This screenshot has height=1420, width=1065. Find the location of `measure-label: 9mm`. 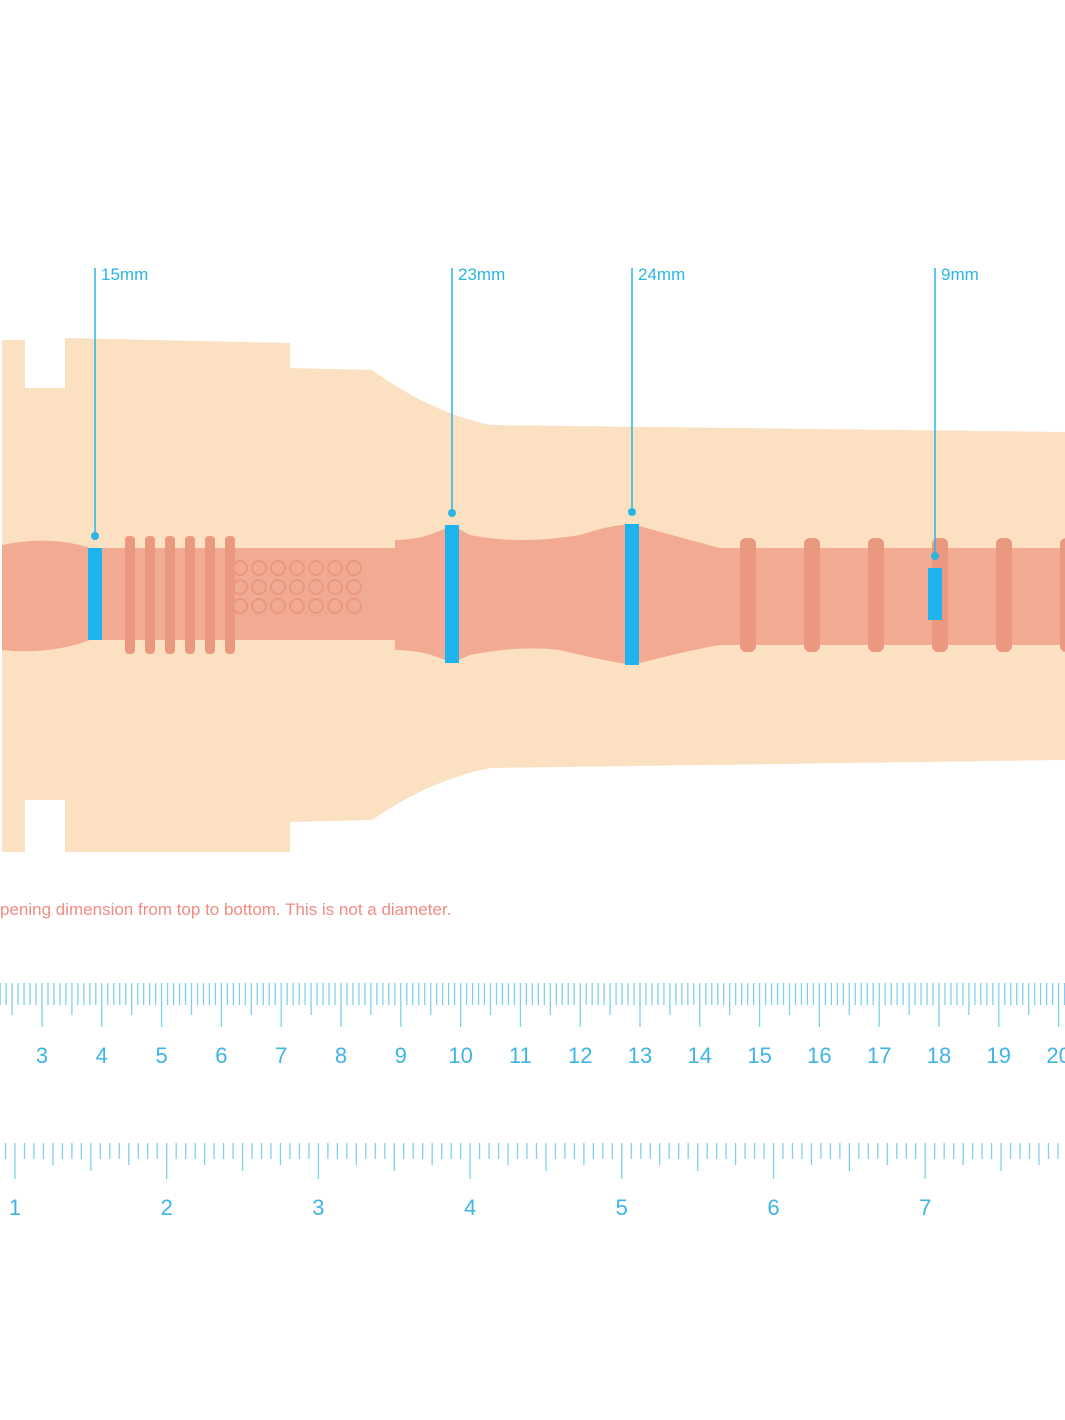

measure-label: 9mm is located at coordinates (960, 274).